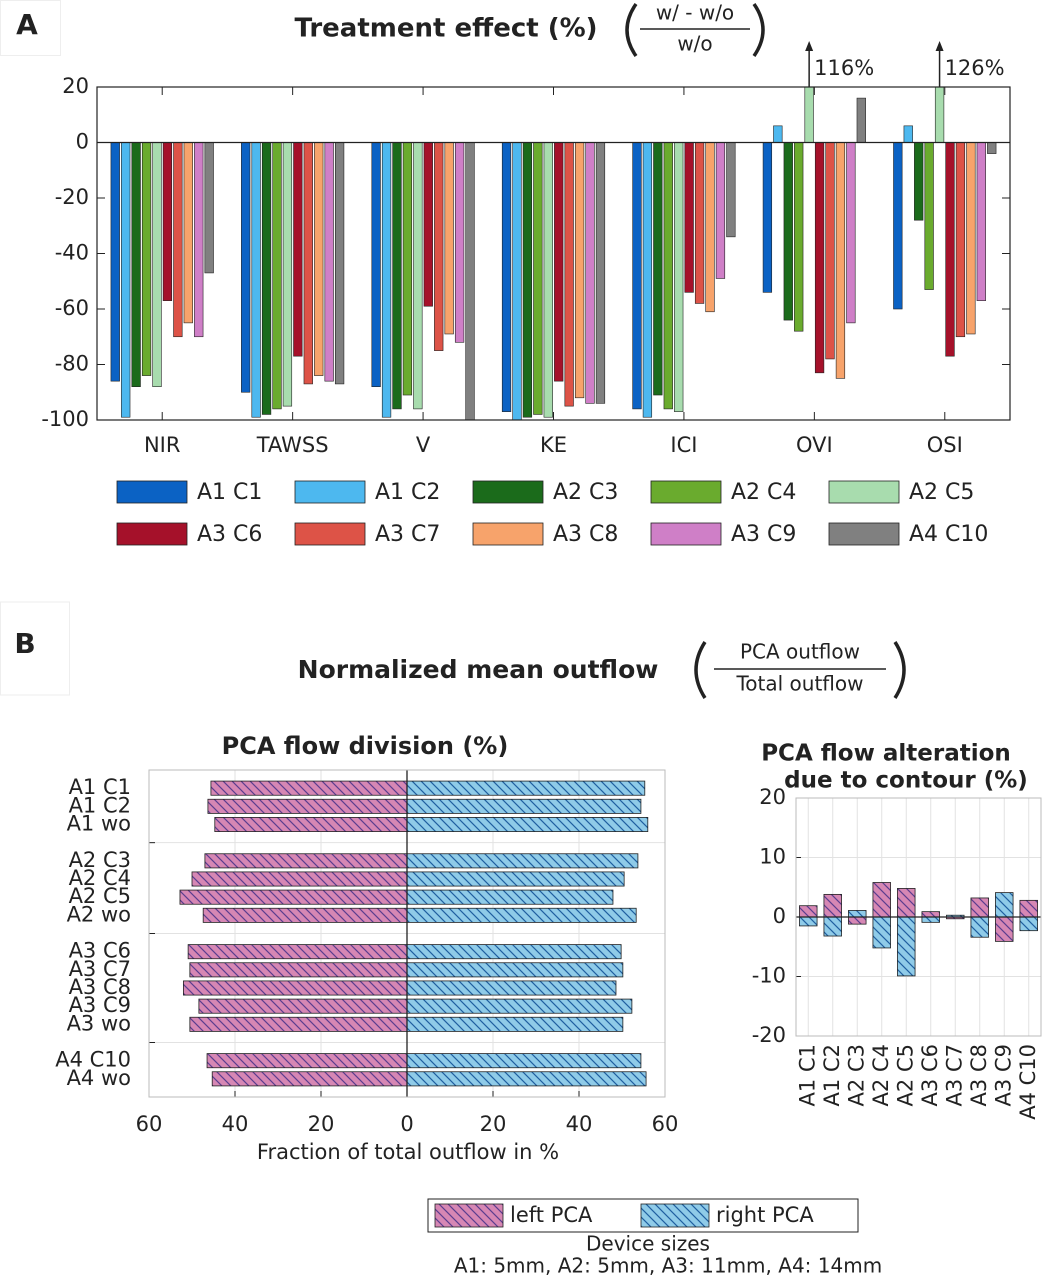 The width and height of the screenshot is (1061, 1280). Describe the element at coordinates (27, 24) in the screenshot. I see `panel-label: A` at that location.